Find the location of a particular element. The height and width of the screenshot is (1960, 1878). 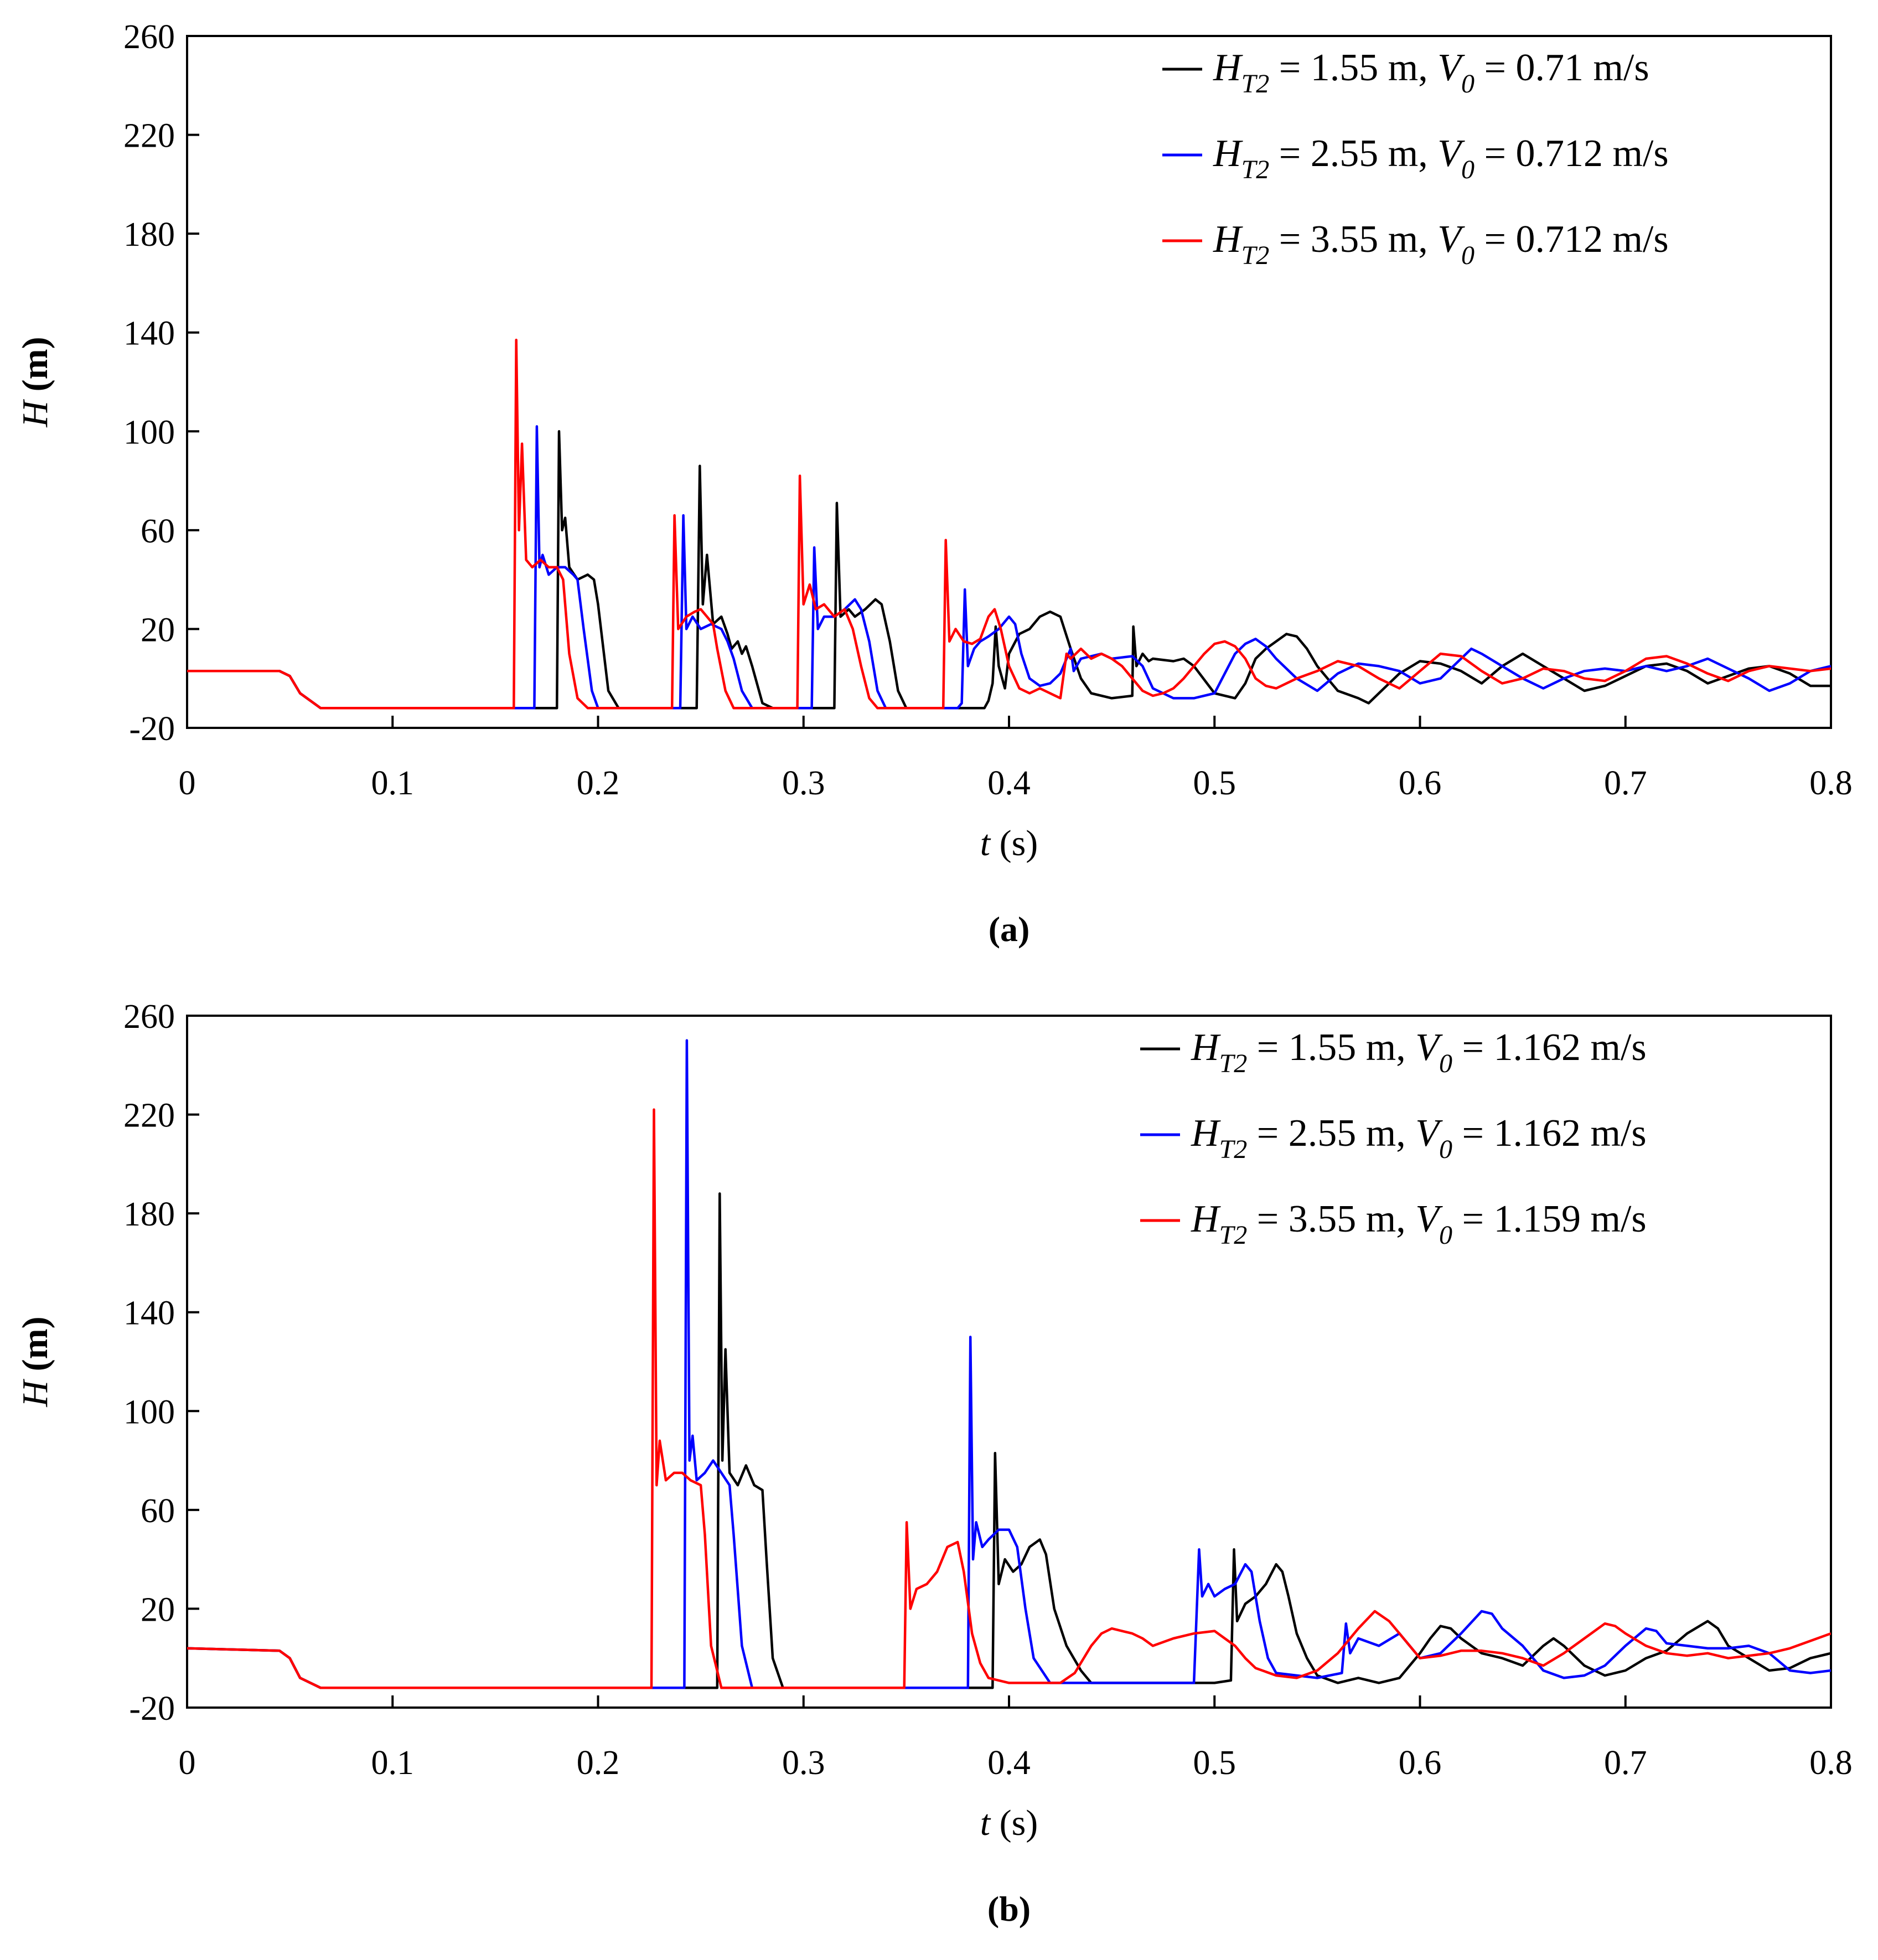

legend-label-2: HT2 = 2.55 m, V0 = 0.712 m/s is located at coordinates (1441, 158).